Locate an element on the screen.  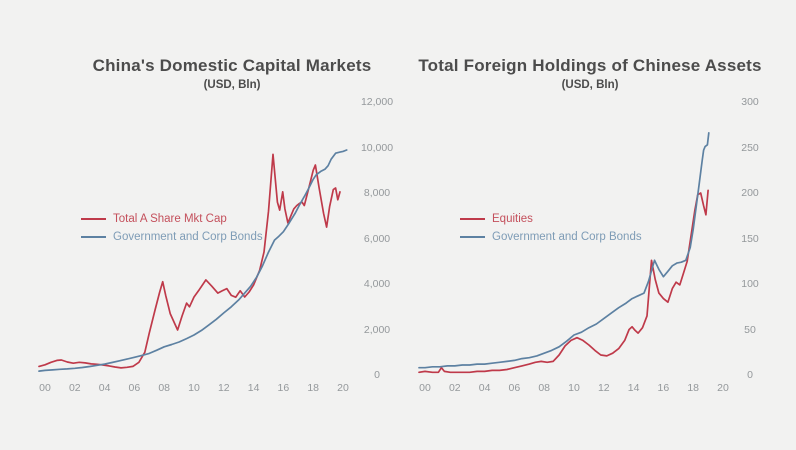
legend-label: Total A Share Mkt Cap is located at coordinates (170, 219).